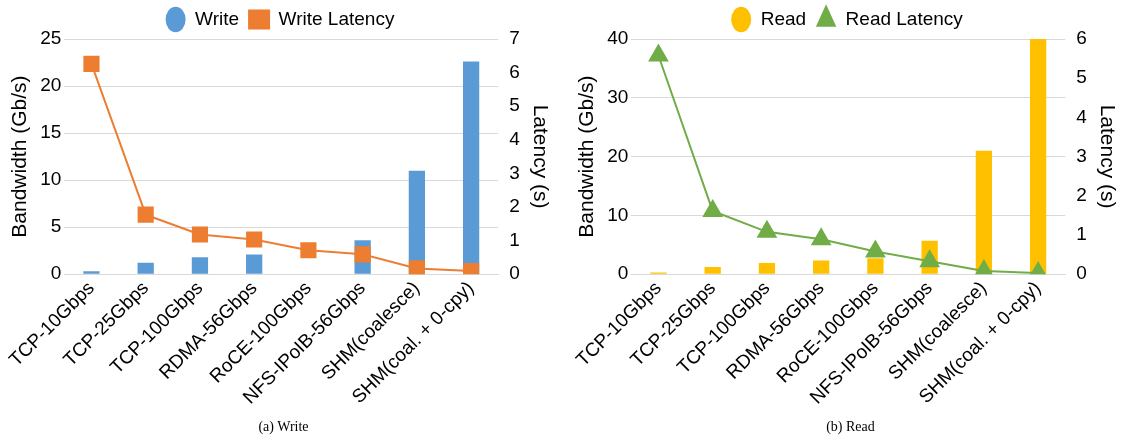 The width and height of the screenshot is (1135, 445). What do you see at coordinates (618, 97) in the screenshot?
I see `y-tick-label: 30` at bounding box center [618, 97].